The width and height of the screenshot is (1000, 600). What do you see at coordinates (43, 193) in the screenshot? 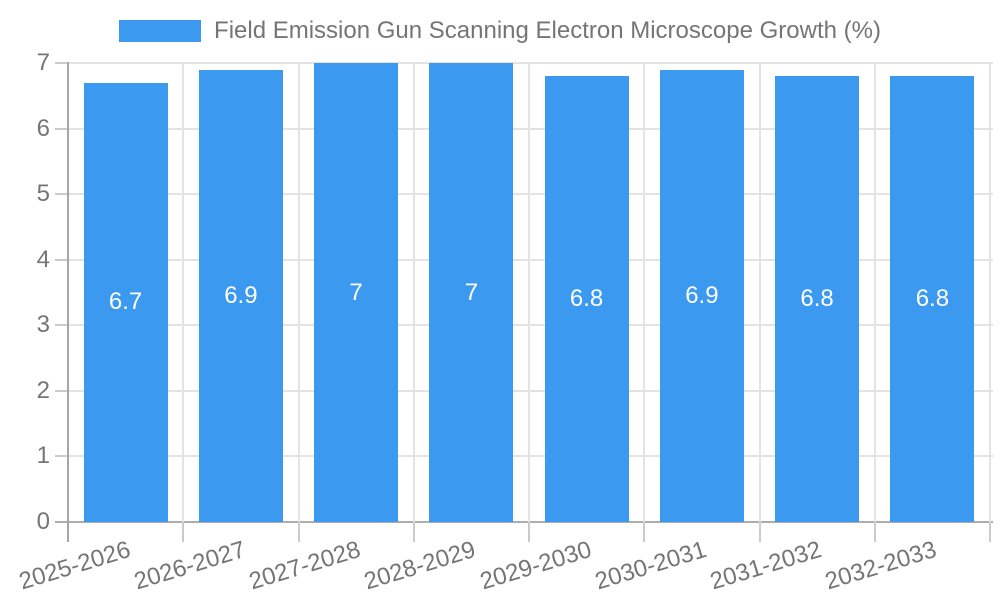
I see `y-tick-label: 5` at bounding box center [43, 193].